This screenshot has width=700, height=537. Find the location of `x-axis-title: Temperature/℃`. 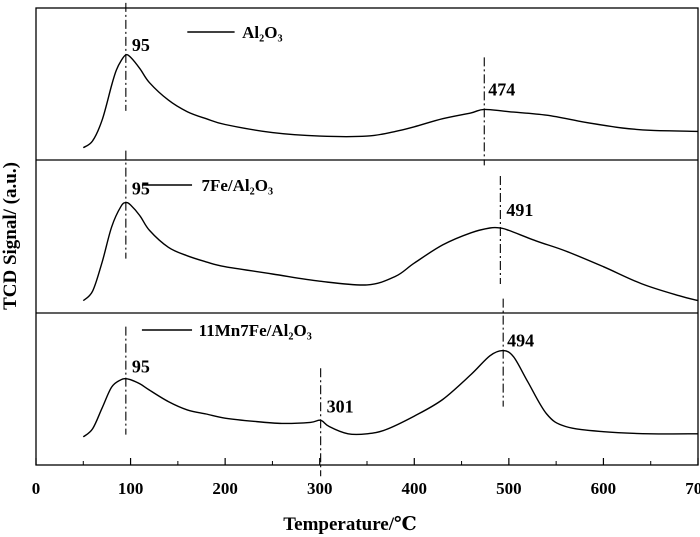

x-axis-title: Temperature/℃ is located at coordinates (350, 524).